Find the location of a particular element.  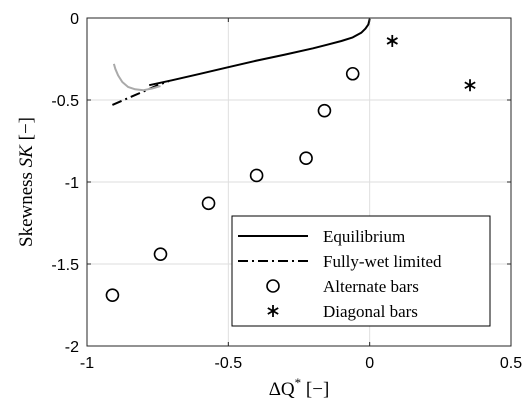

y-tick-label: 0 is located at coordinates (74, 19).